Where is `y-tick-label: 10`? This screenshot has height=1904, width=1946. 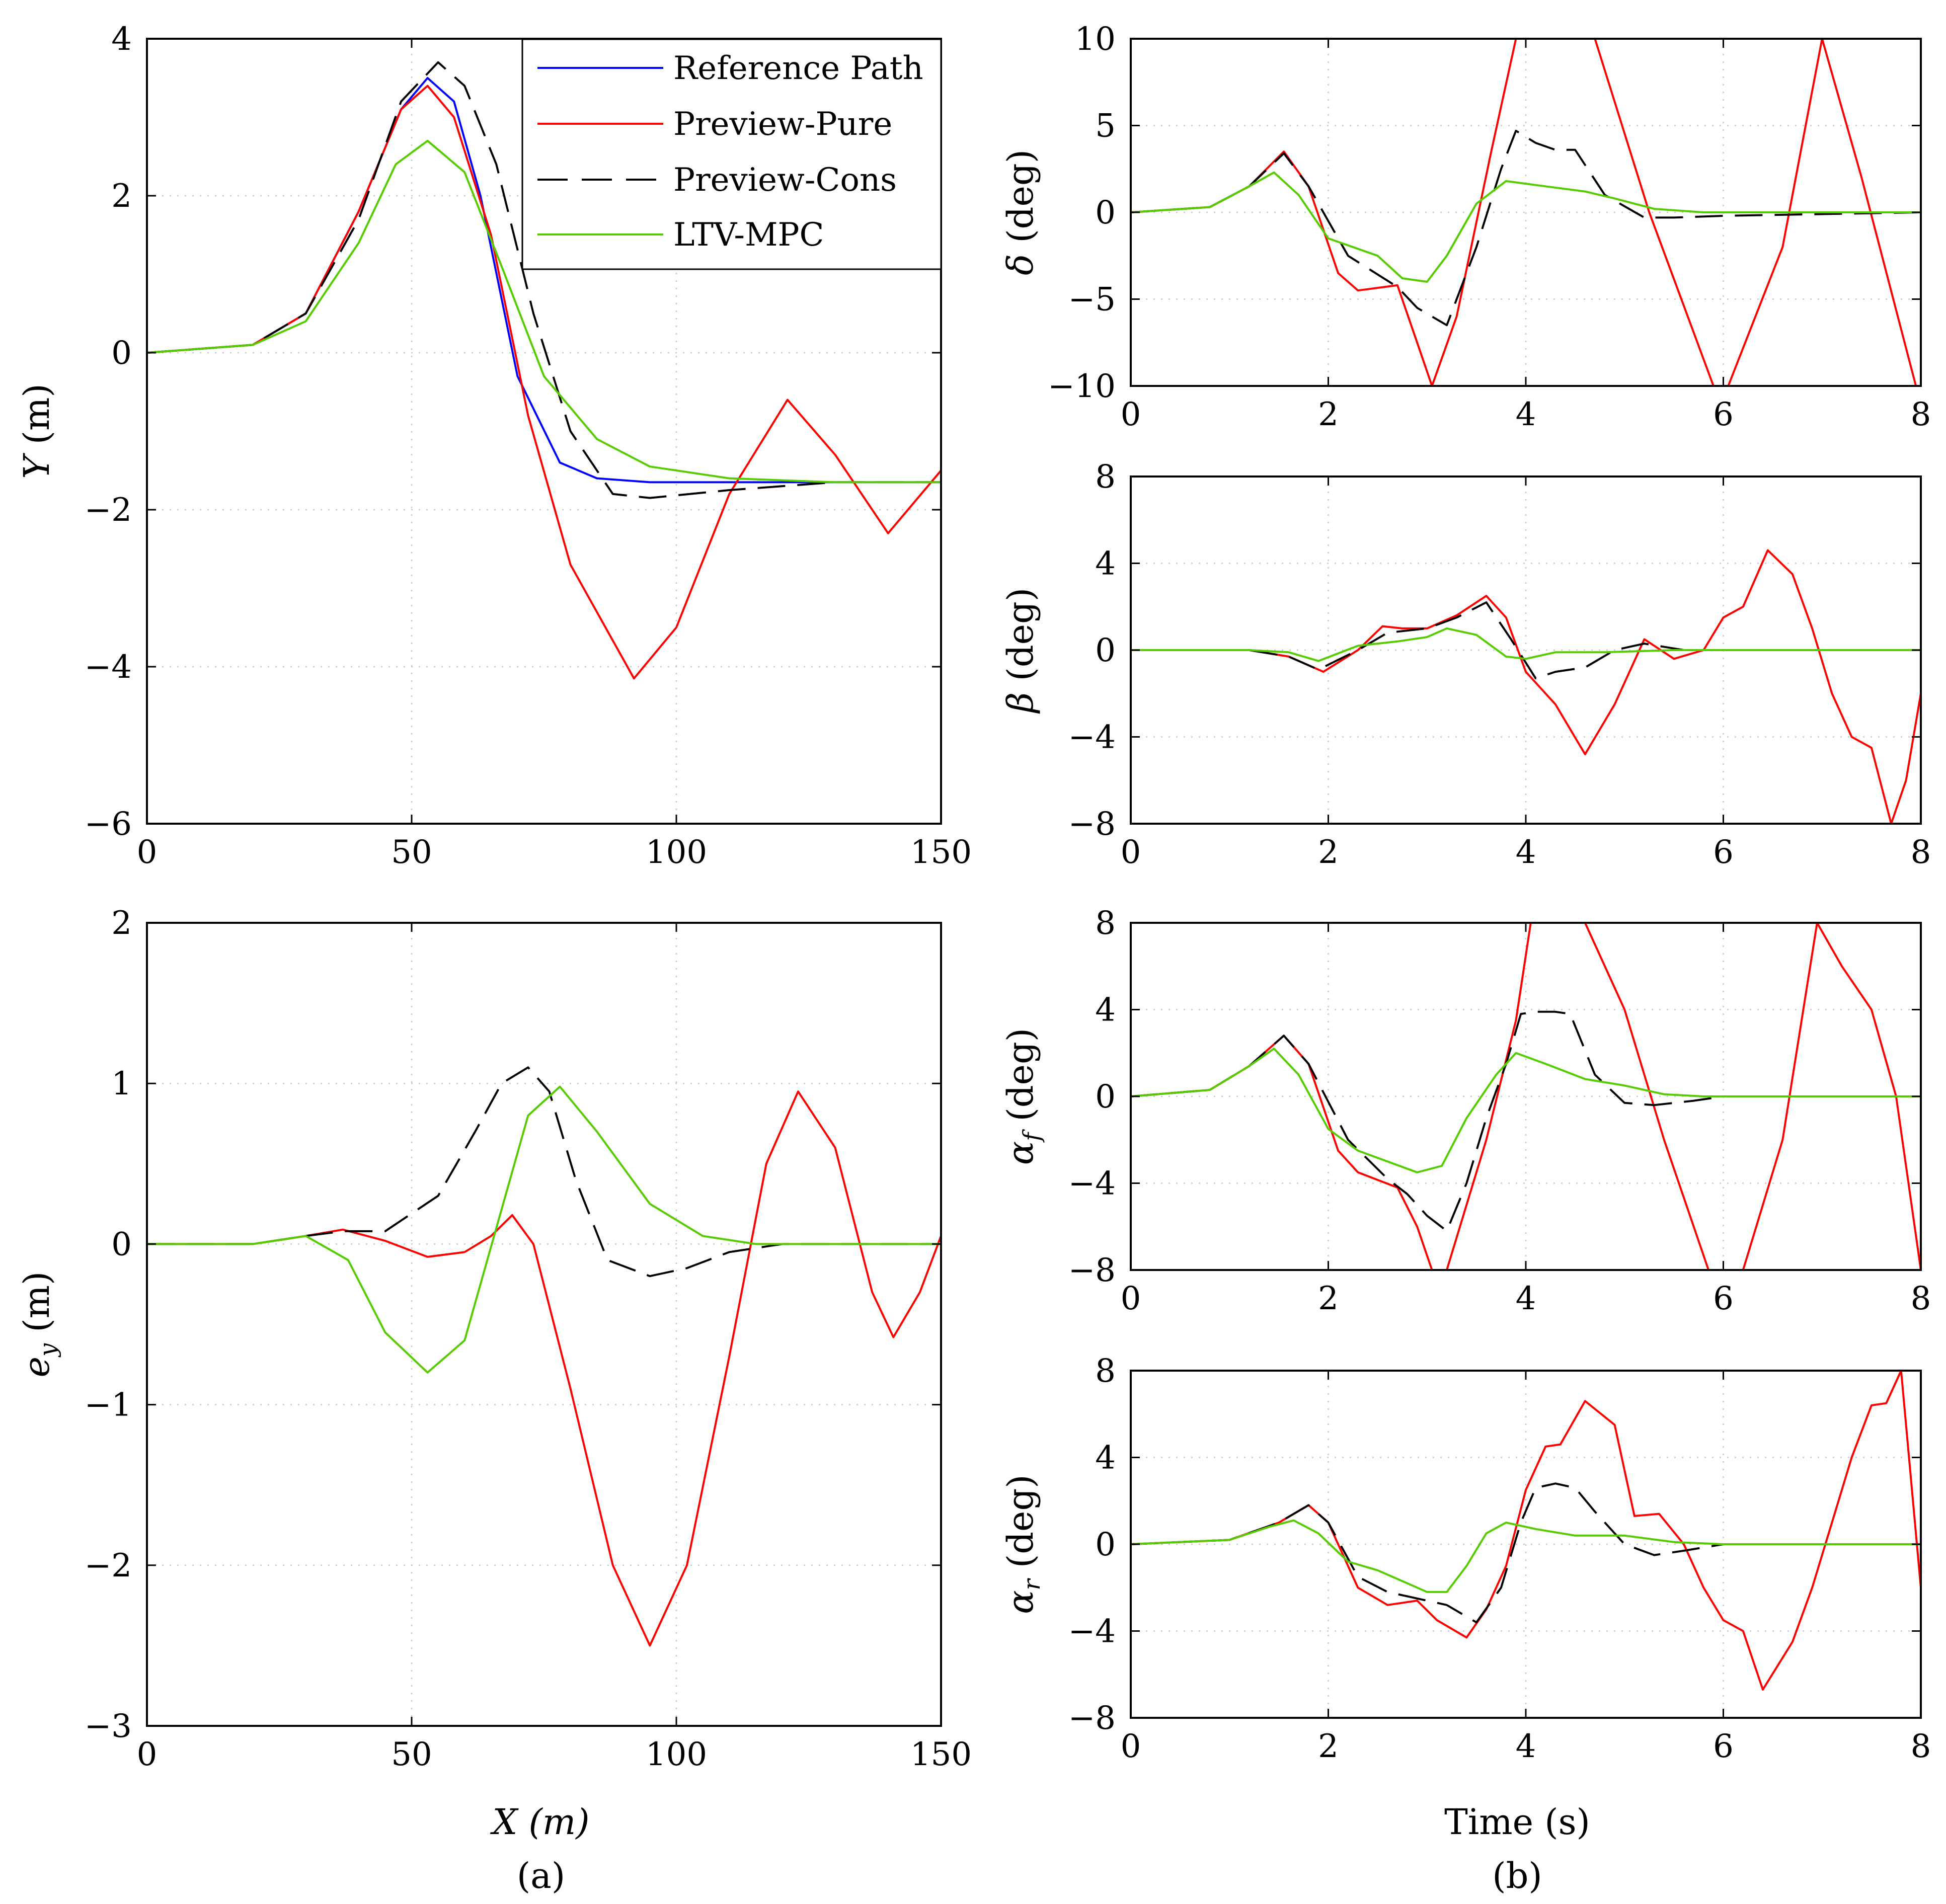
y-tick-label: 10 is located at coordinates (1095, 40).